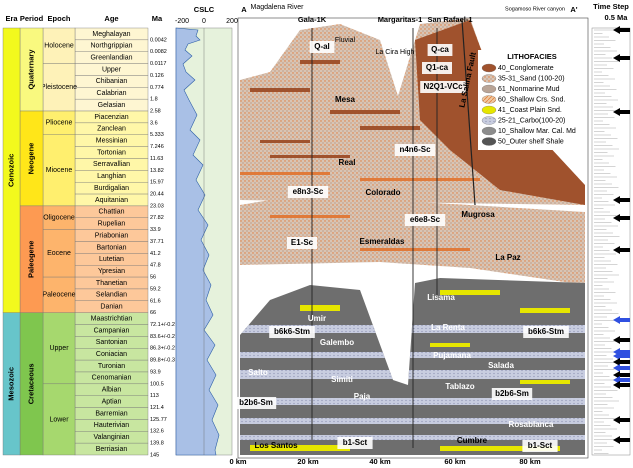 This screenshot has width=633, height=468. What do you see at coordinates (111, 413) in the screenshot?
I see `age-label: Barremian` at bounding box center [111, 413].